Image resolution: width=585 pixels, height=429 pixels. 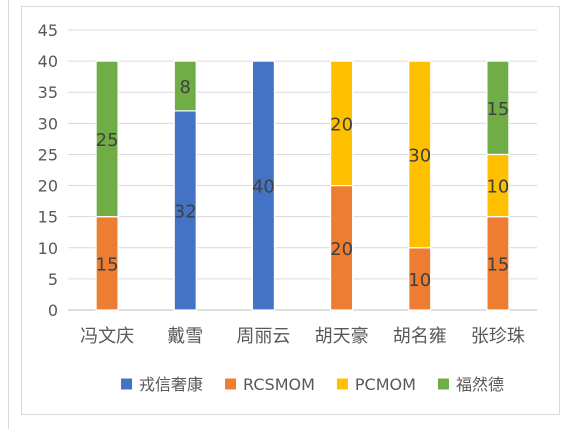 I want to click on data-label: 8, so click(x=185, y=87).